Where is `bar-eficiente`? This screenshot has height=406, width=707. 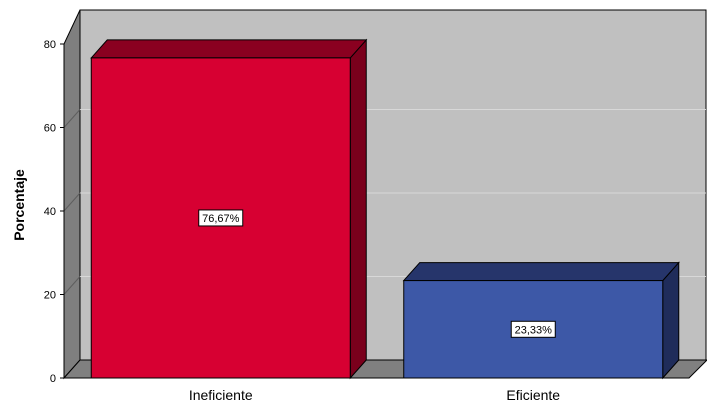
bar-eficiente is located at coordinates (541, 320).